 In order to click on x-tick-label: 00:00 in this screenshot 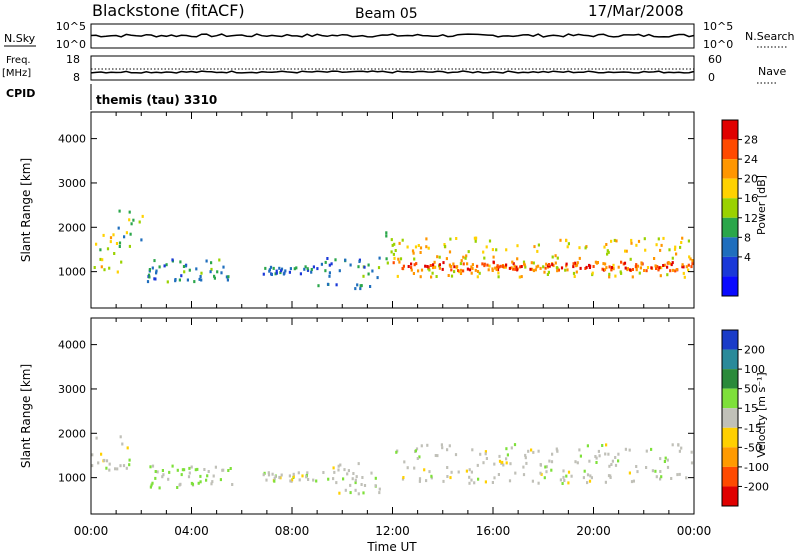, I will do `click(694, 531)`.